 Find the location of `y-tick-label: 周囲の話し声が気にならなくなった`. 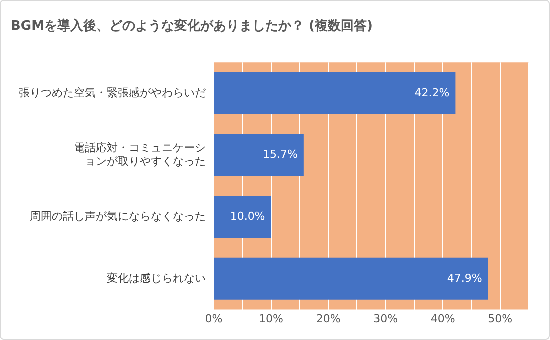

y-tick-label: 周囲の話し声が気にならなくなった is located at coordinates (118, 216).